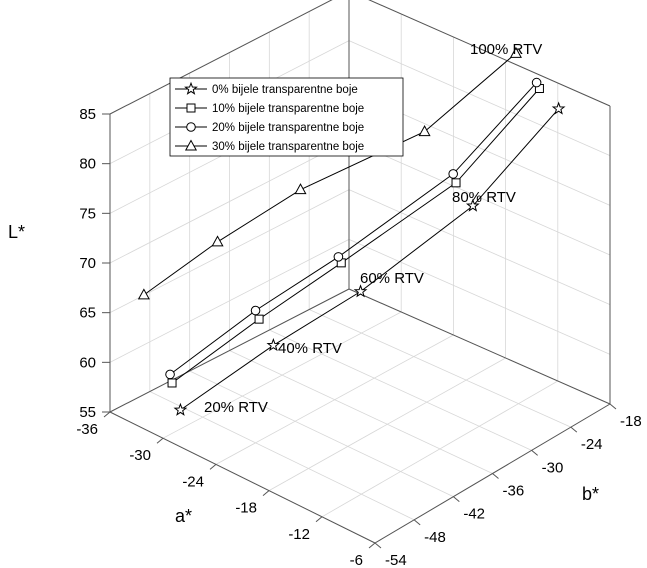 Image resolution: width=647 pixels, height=568 pixels. Describe the element at coordinates (299, 534) in the screenshot. I see `x-tick-label: -12` at that location.